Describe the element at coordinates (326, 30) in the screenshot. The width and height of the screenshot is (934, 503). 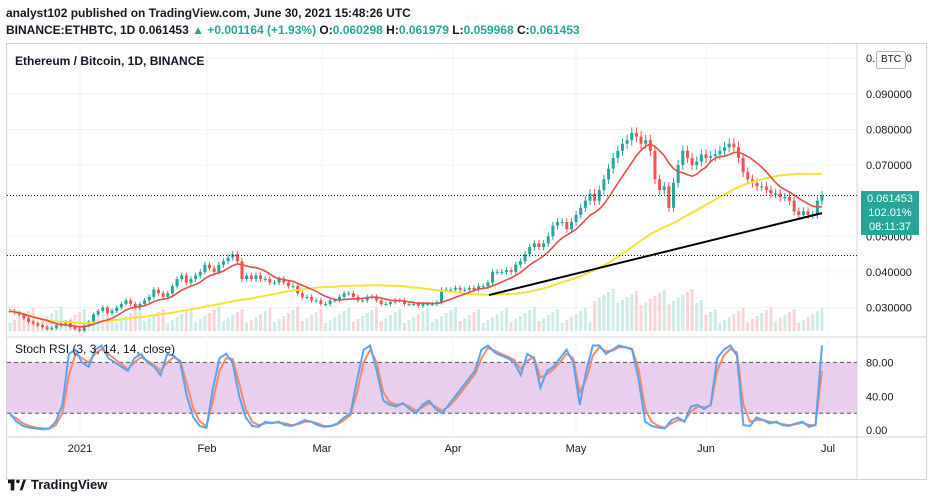
I see `open-label: O:` at that location.